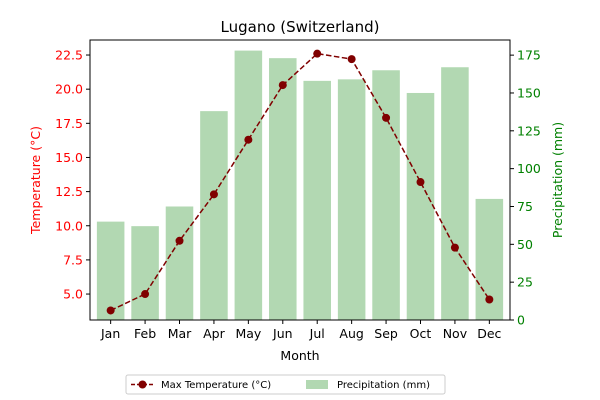 This screenshot has width=600, height=400. What do you see at coordinates (69, 157) in the screenshot?
I see `left-y-tick-label: 15.0` at bounding box center [69, 157].